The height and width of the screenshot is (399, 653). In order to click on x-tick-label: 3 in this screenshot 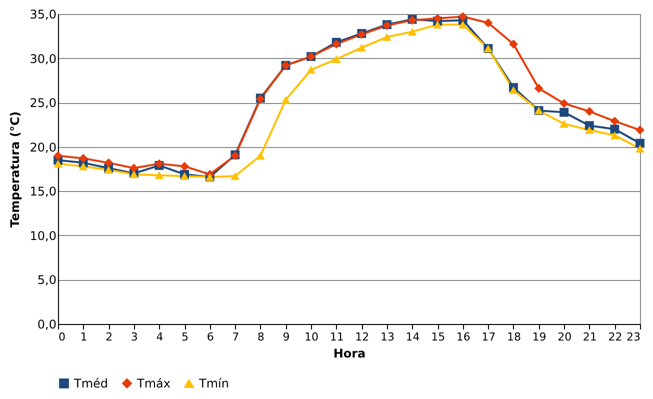, I will do `click(134, 337)`.